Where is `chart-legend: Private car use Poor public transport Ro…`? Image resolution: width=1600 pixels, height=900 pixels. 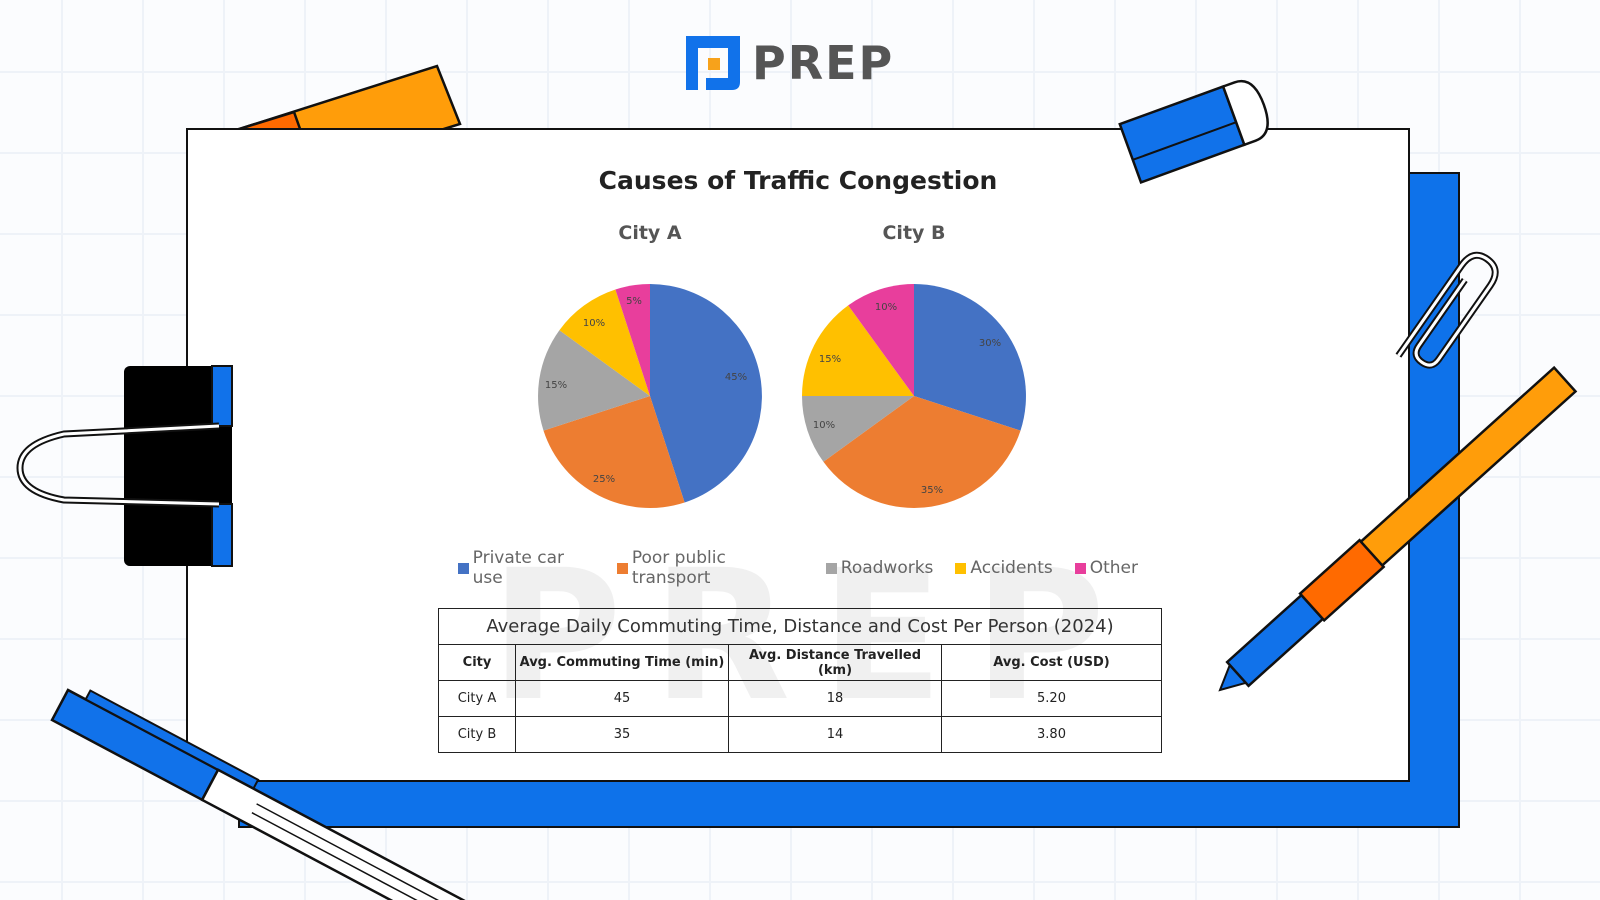 chart-legend: Private car use Poor public transport Ro… is located at coordinates (798, 568).